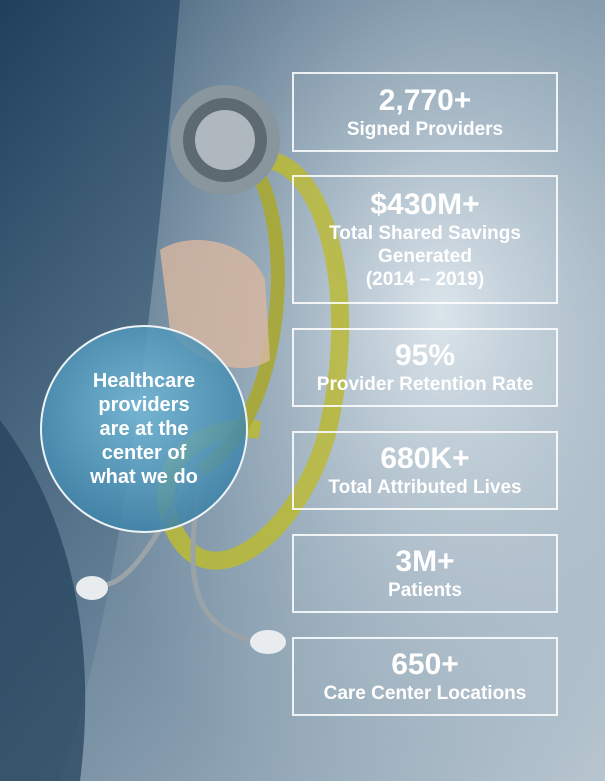  I want to click on stat-label: Provider Retention Rate, so click(425, 384).